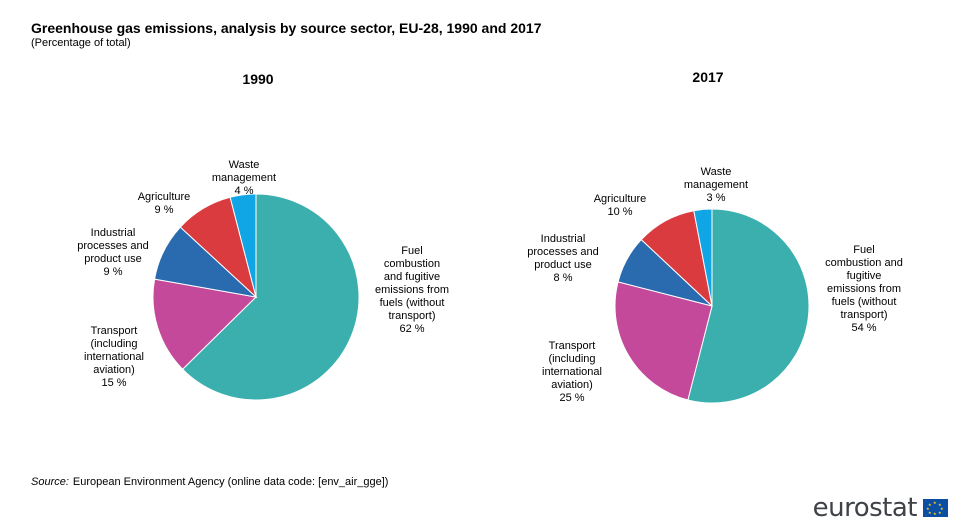  Describe the element at coordinates (708, 77) in the screenshot. I see `pie-2017-title: 2017` at that location.